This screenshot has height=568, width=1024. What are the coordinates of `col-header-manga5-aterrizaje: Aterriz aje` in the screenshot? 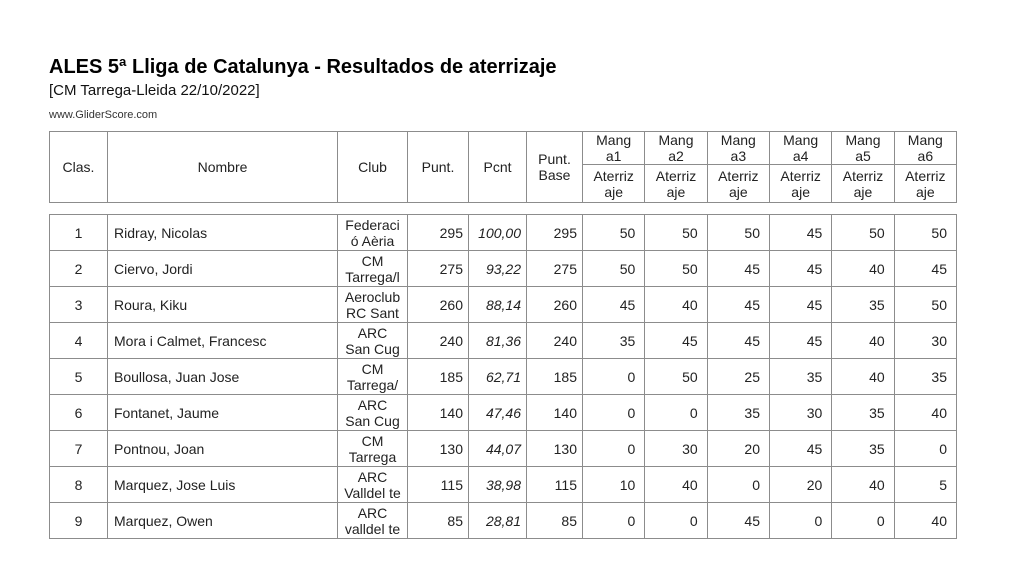 It's located at (863, 183).